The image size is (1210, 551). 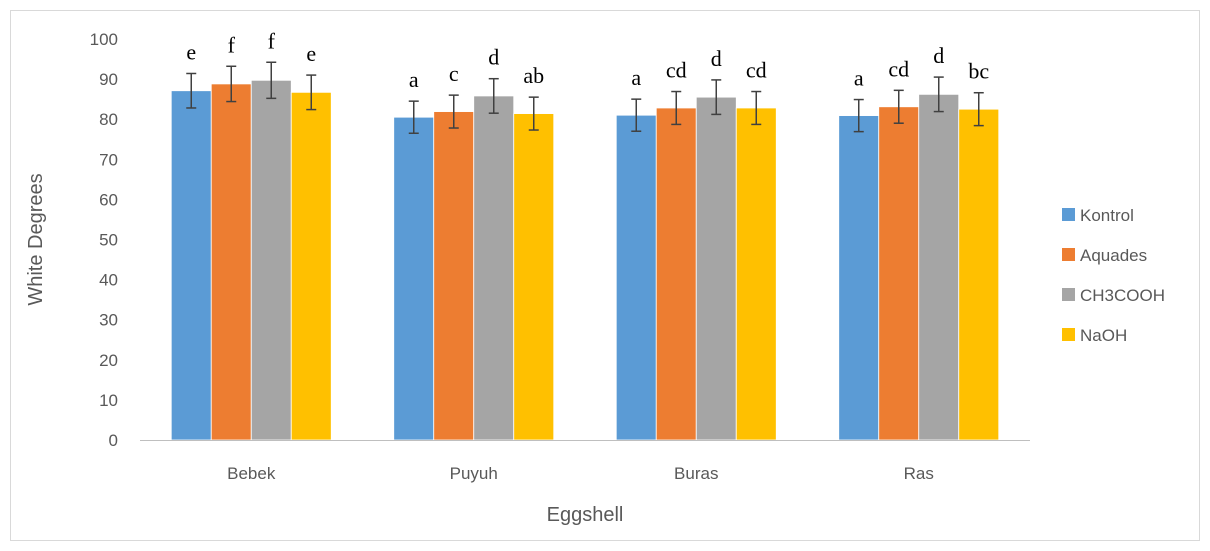 What do you see at coordinates (454, 276) in the screenshot?
I see `bar-aquades-puyuh` at bounding box center [454, 276].